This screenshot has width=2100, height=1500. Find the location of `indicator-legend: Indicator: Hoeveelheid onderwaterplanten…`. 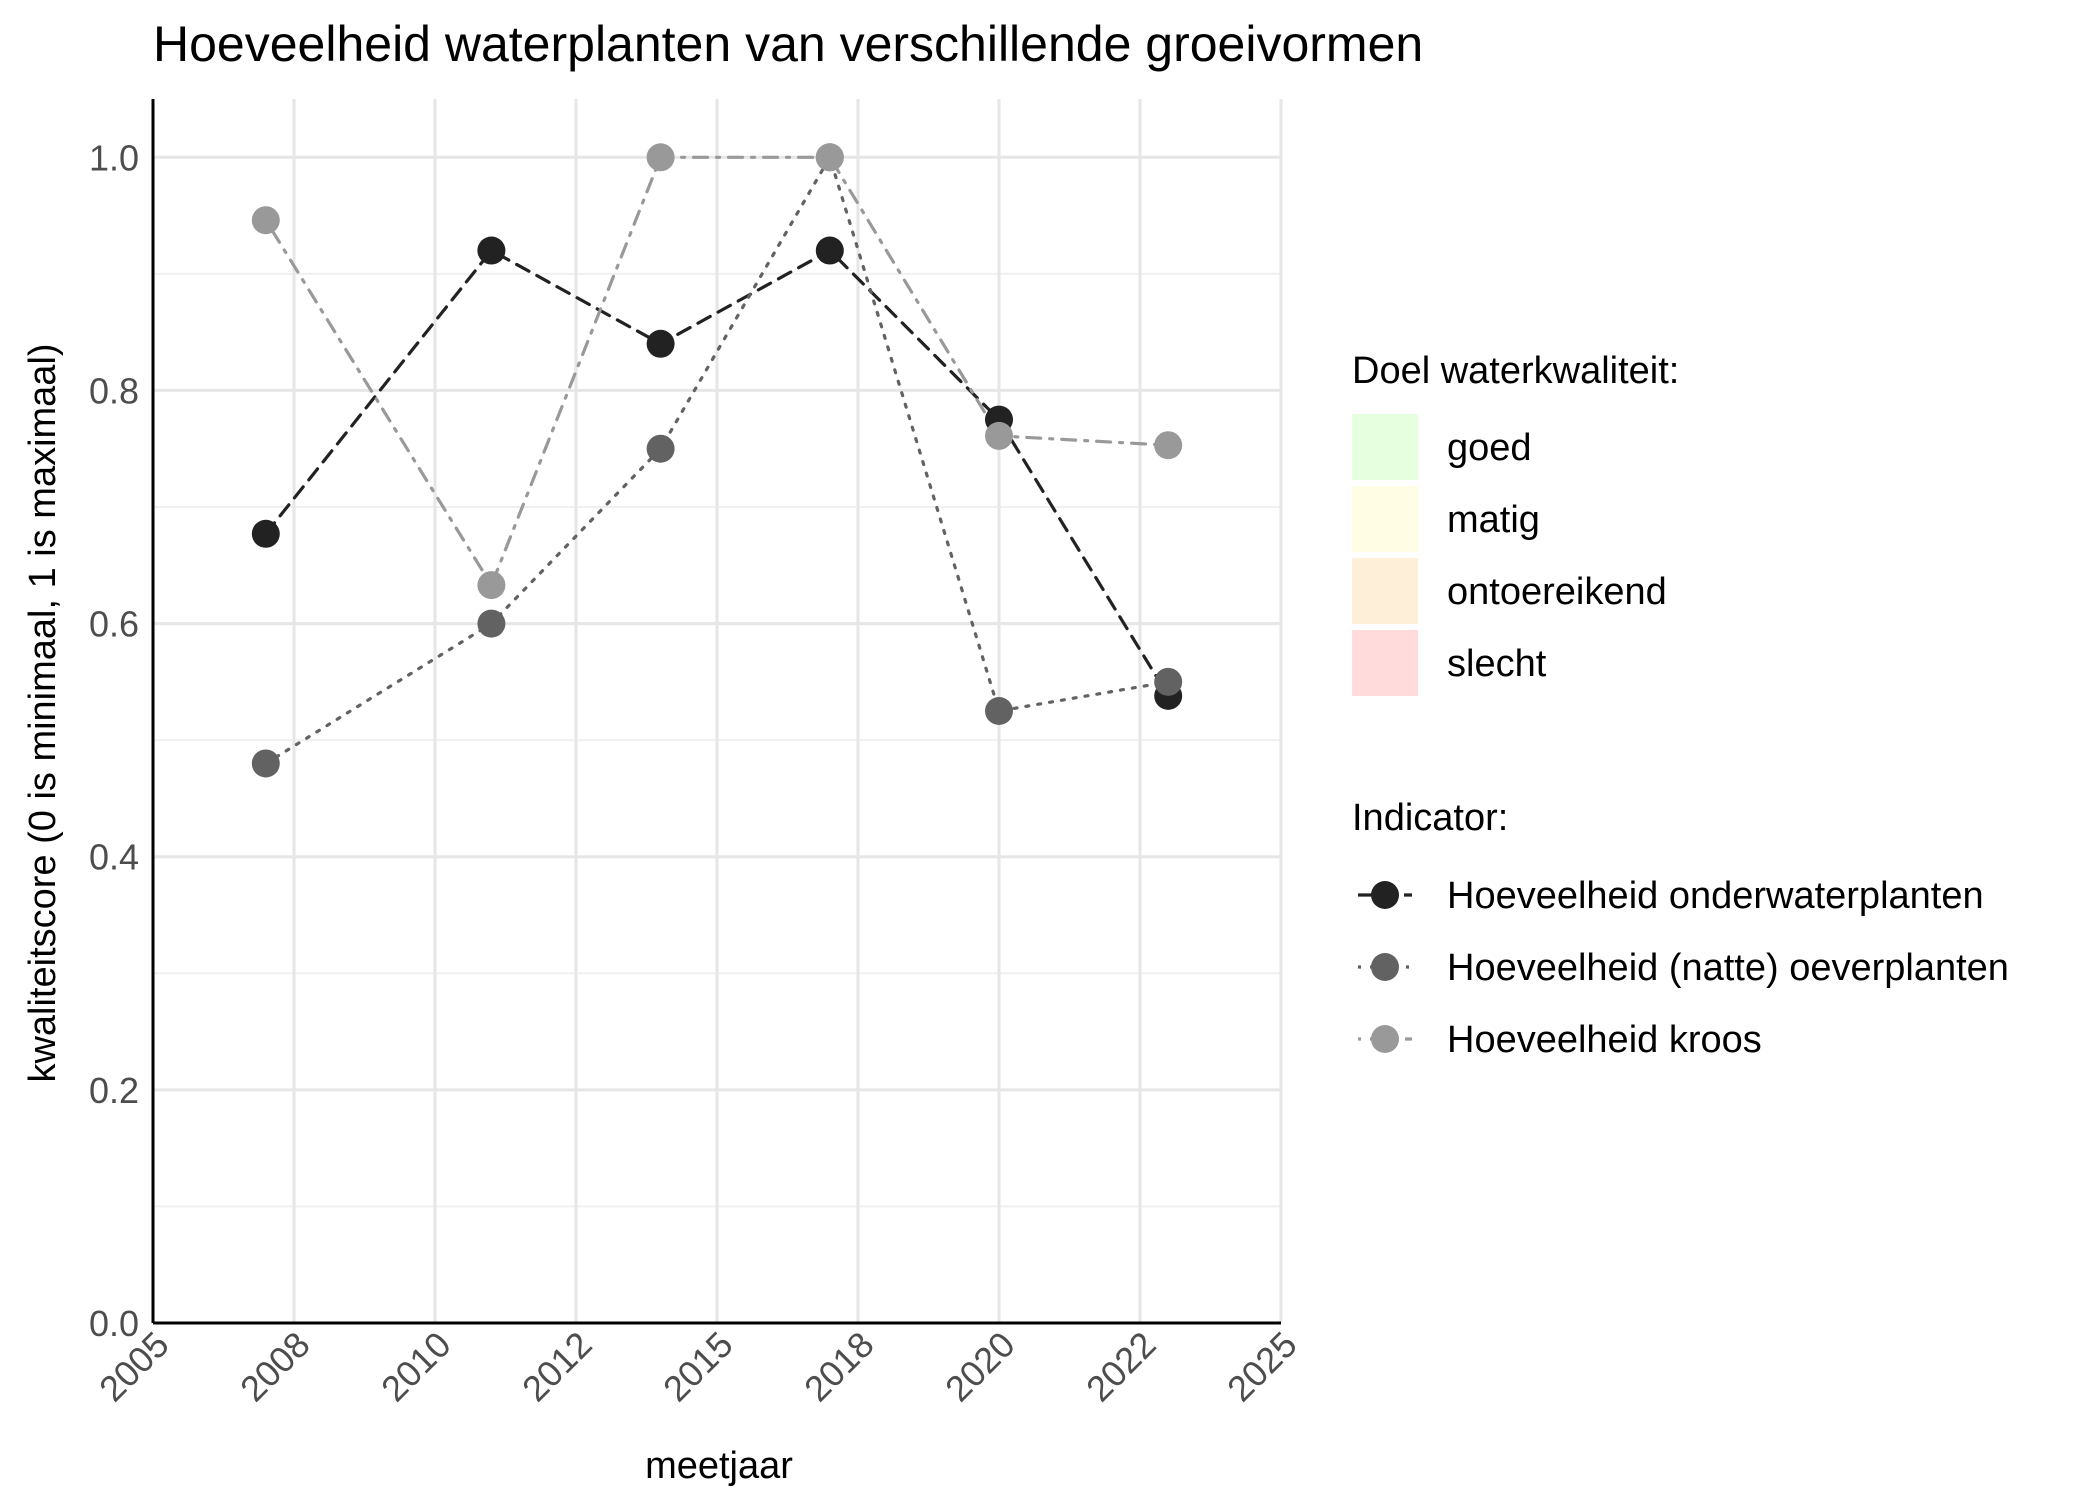

indicator-legend: Indicator: Hoeveelheid onderwaterplanten… is located at coordinates (1680, 929).